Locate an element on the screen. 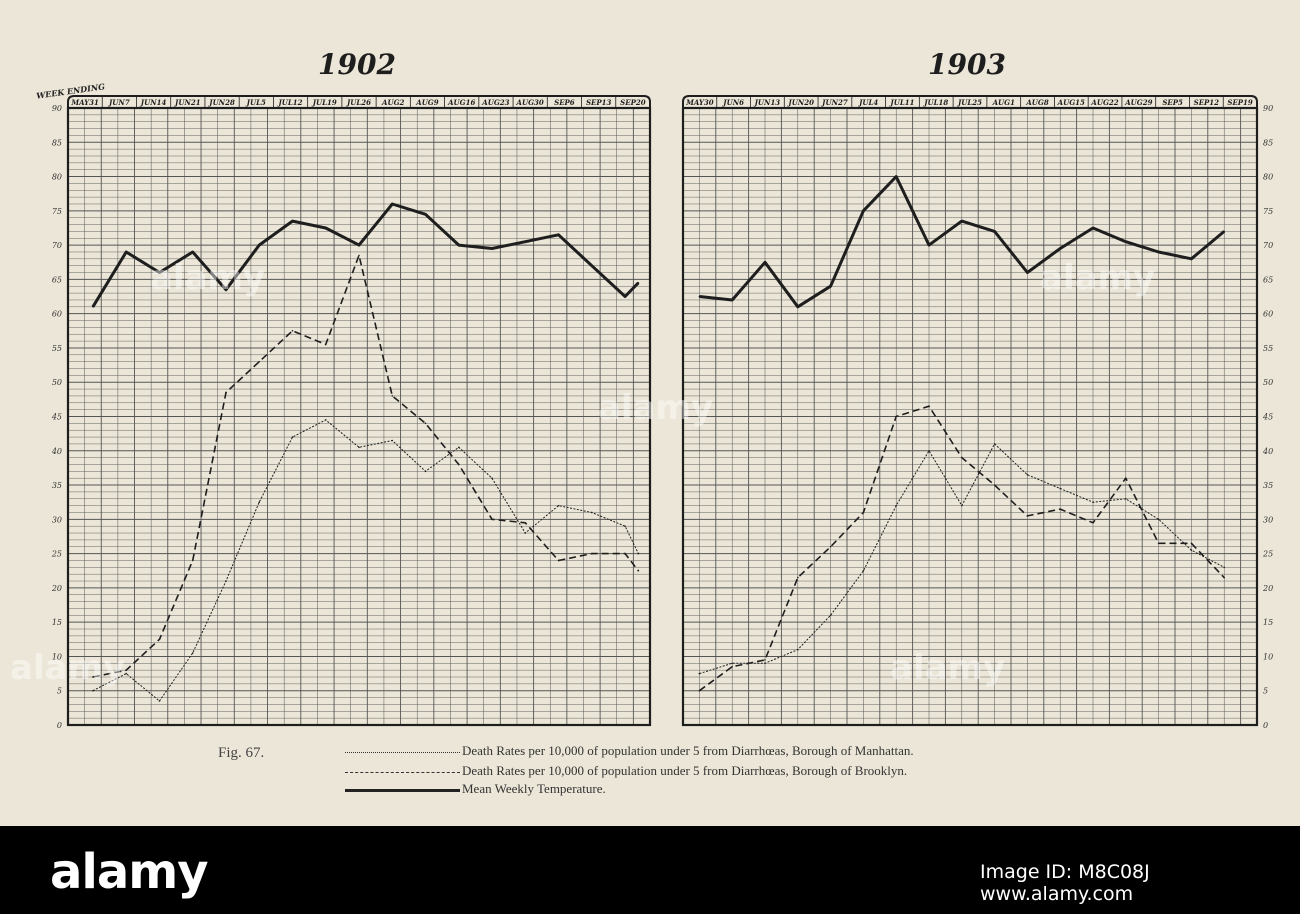 The width and height of the screenshot is (1300, 914). x-tick-label: SEP12 is located at coordinates (1207, 102).